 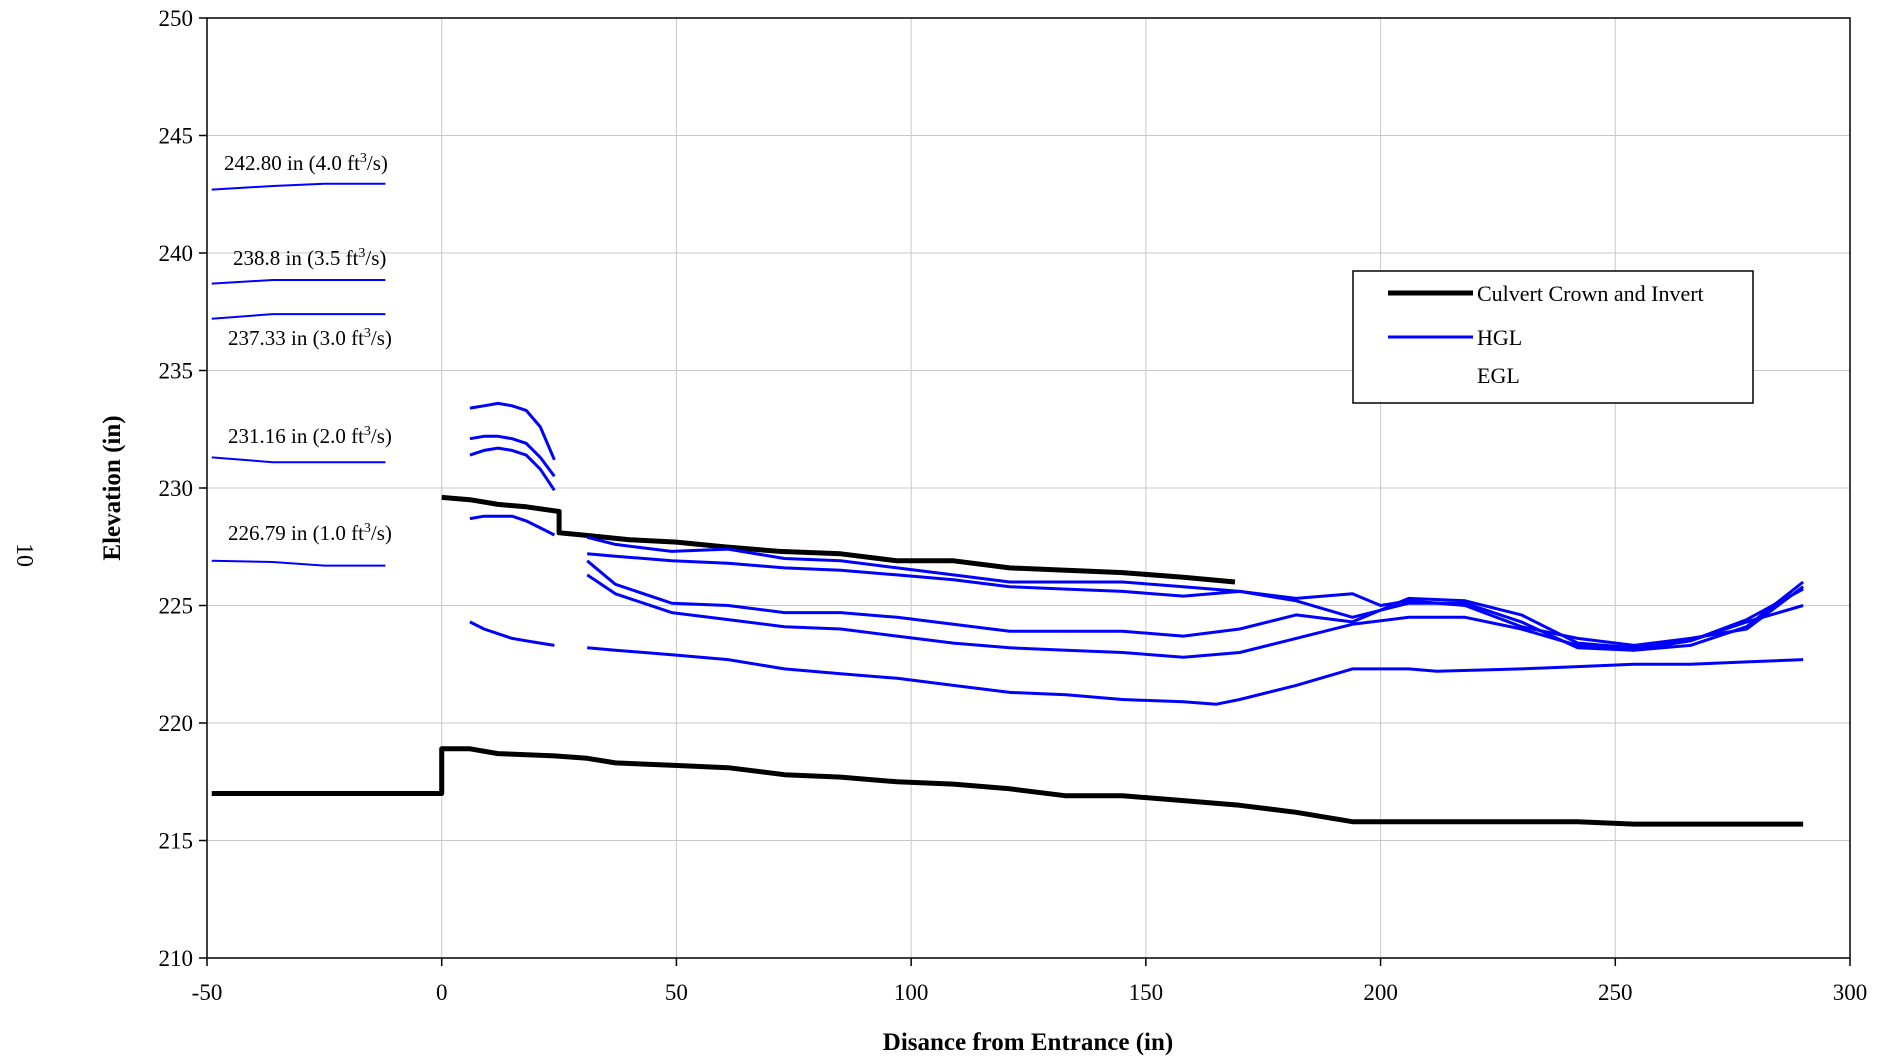 What do you see at coordinates (176, 18) in the screenshot?
I see `y-tick-label: 250` at bounding box center [176, 18].